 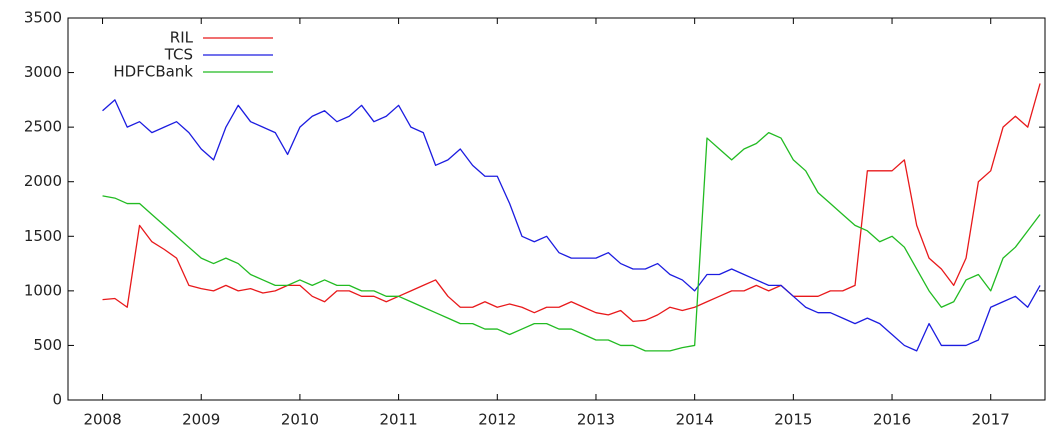 What do you see at coordinates (43, 127) in the screenshot?
I see `y-tick-label: 2500` at bounding box center [43, 127].